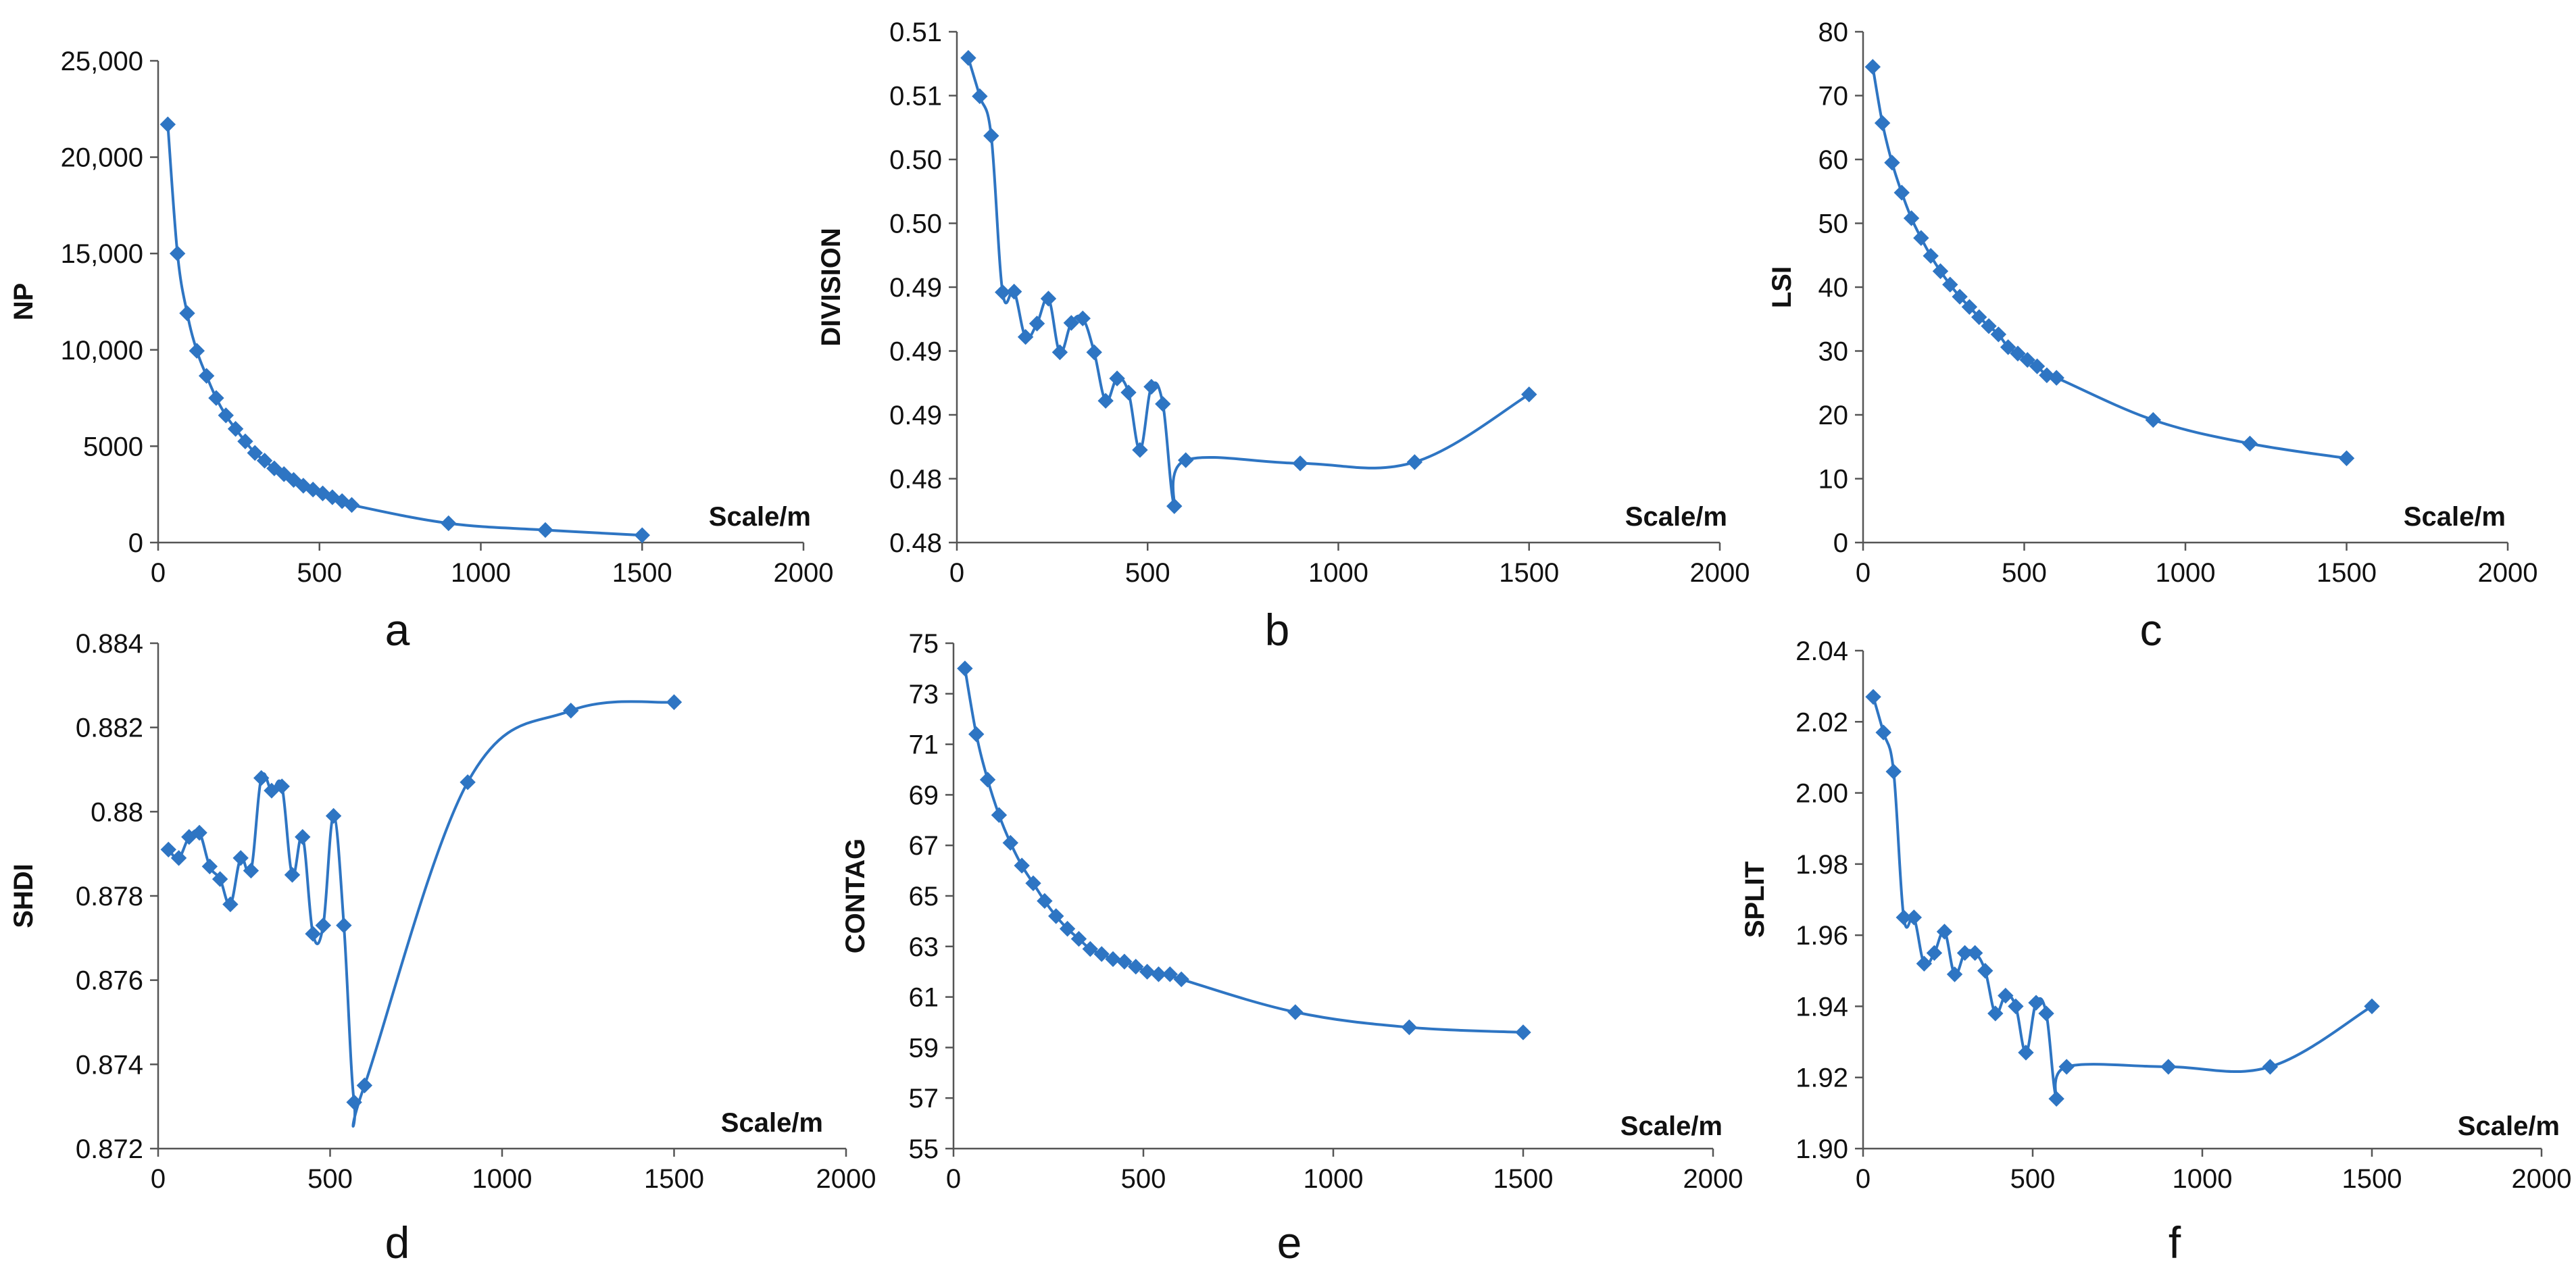  I want to click on y-tick-label: 1.92, so click(1821, 1078).